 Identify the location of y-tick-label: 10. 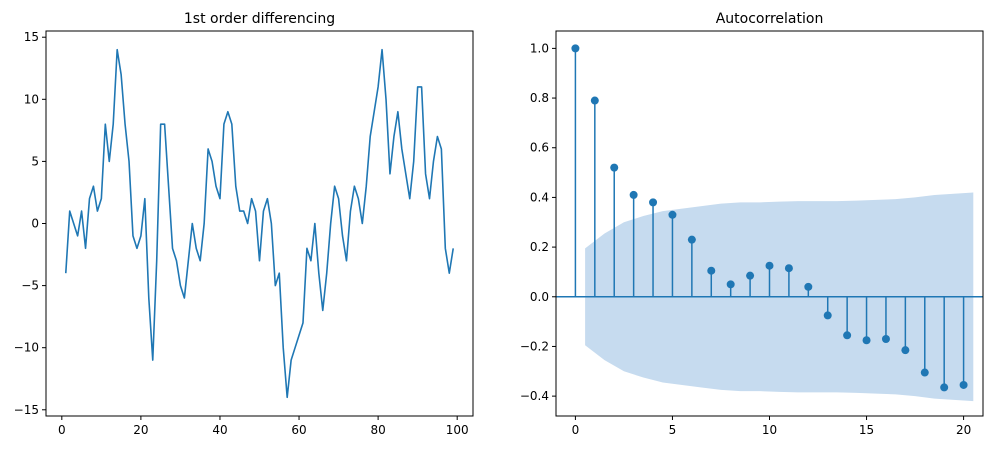
(31, 99).